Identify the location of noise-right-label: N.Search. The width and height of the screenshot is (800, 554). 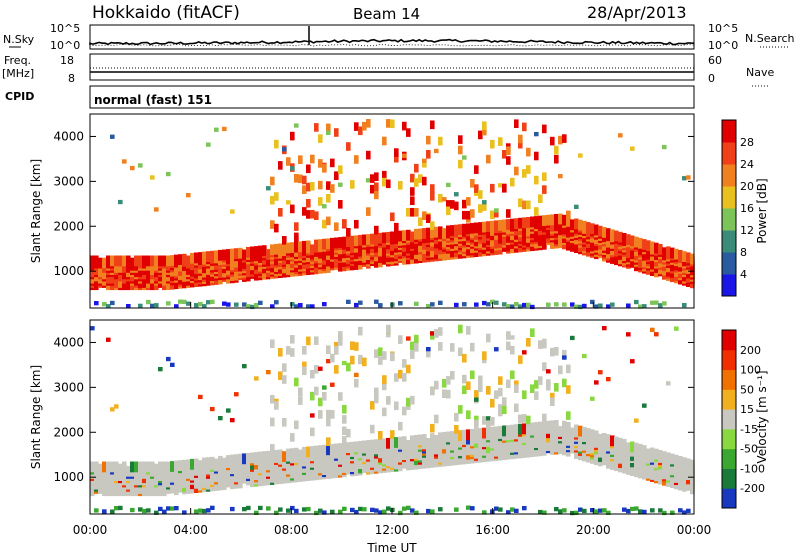
(770, 38).